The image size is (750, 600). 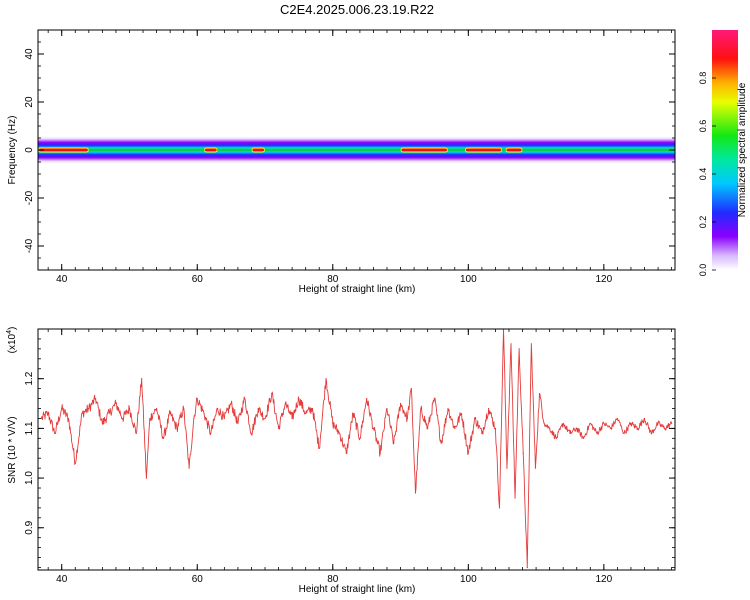 What do you see at coordinates (12, 449) in the screenshot?
I see `snr-y-label: SNR (10 * V/V)` at bounding box center [12, 449].